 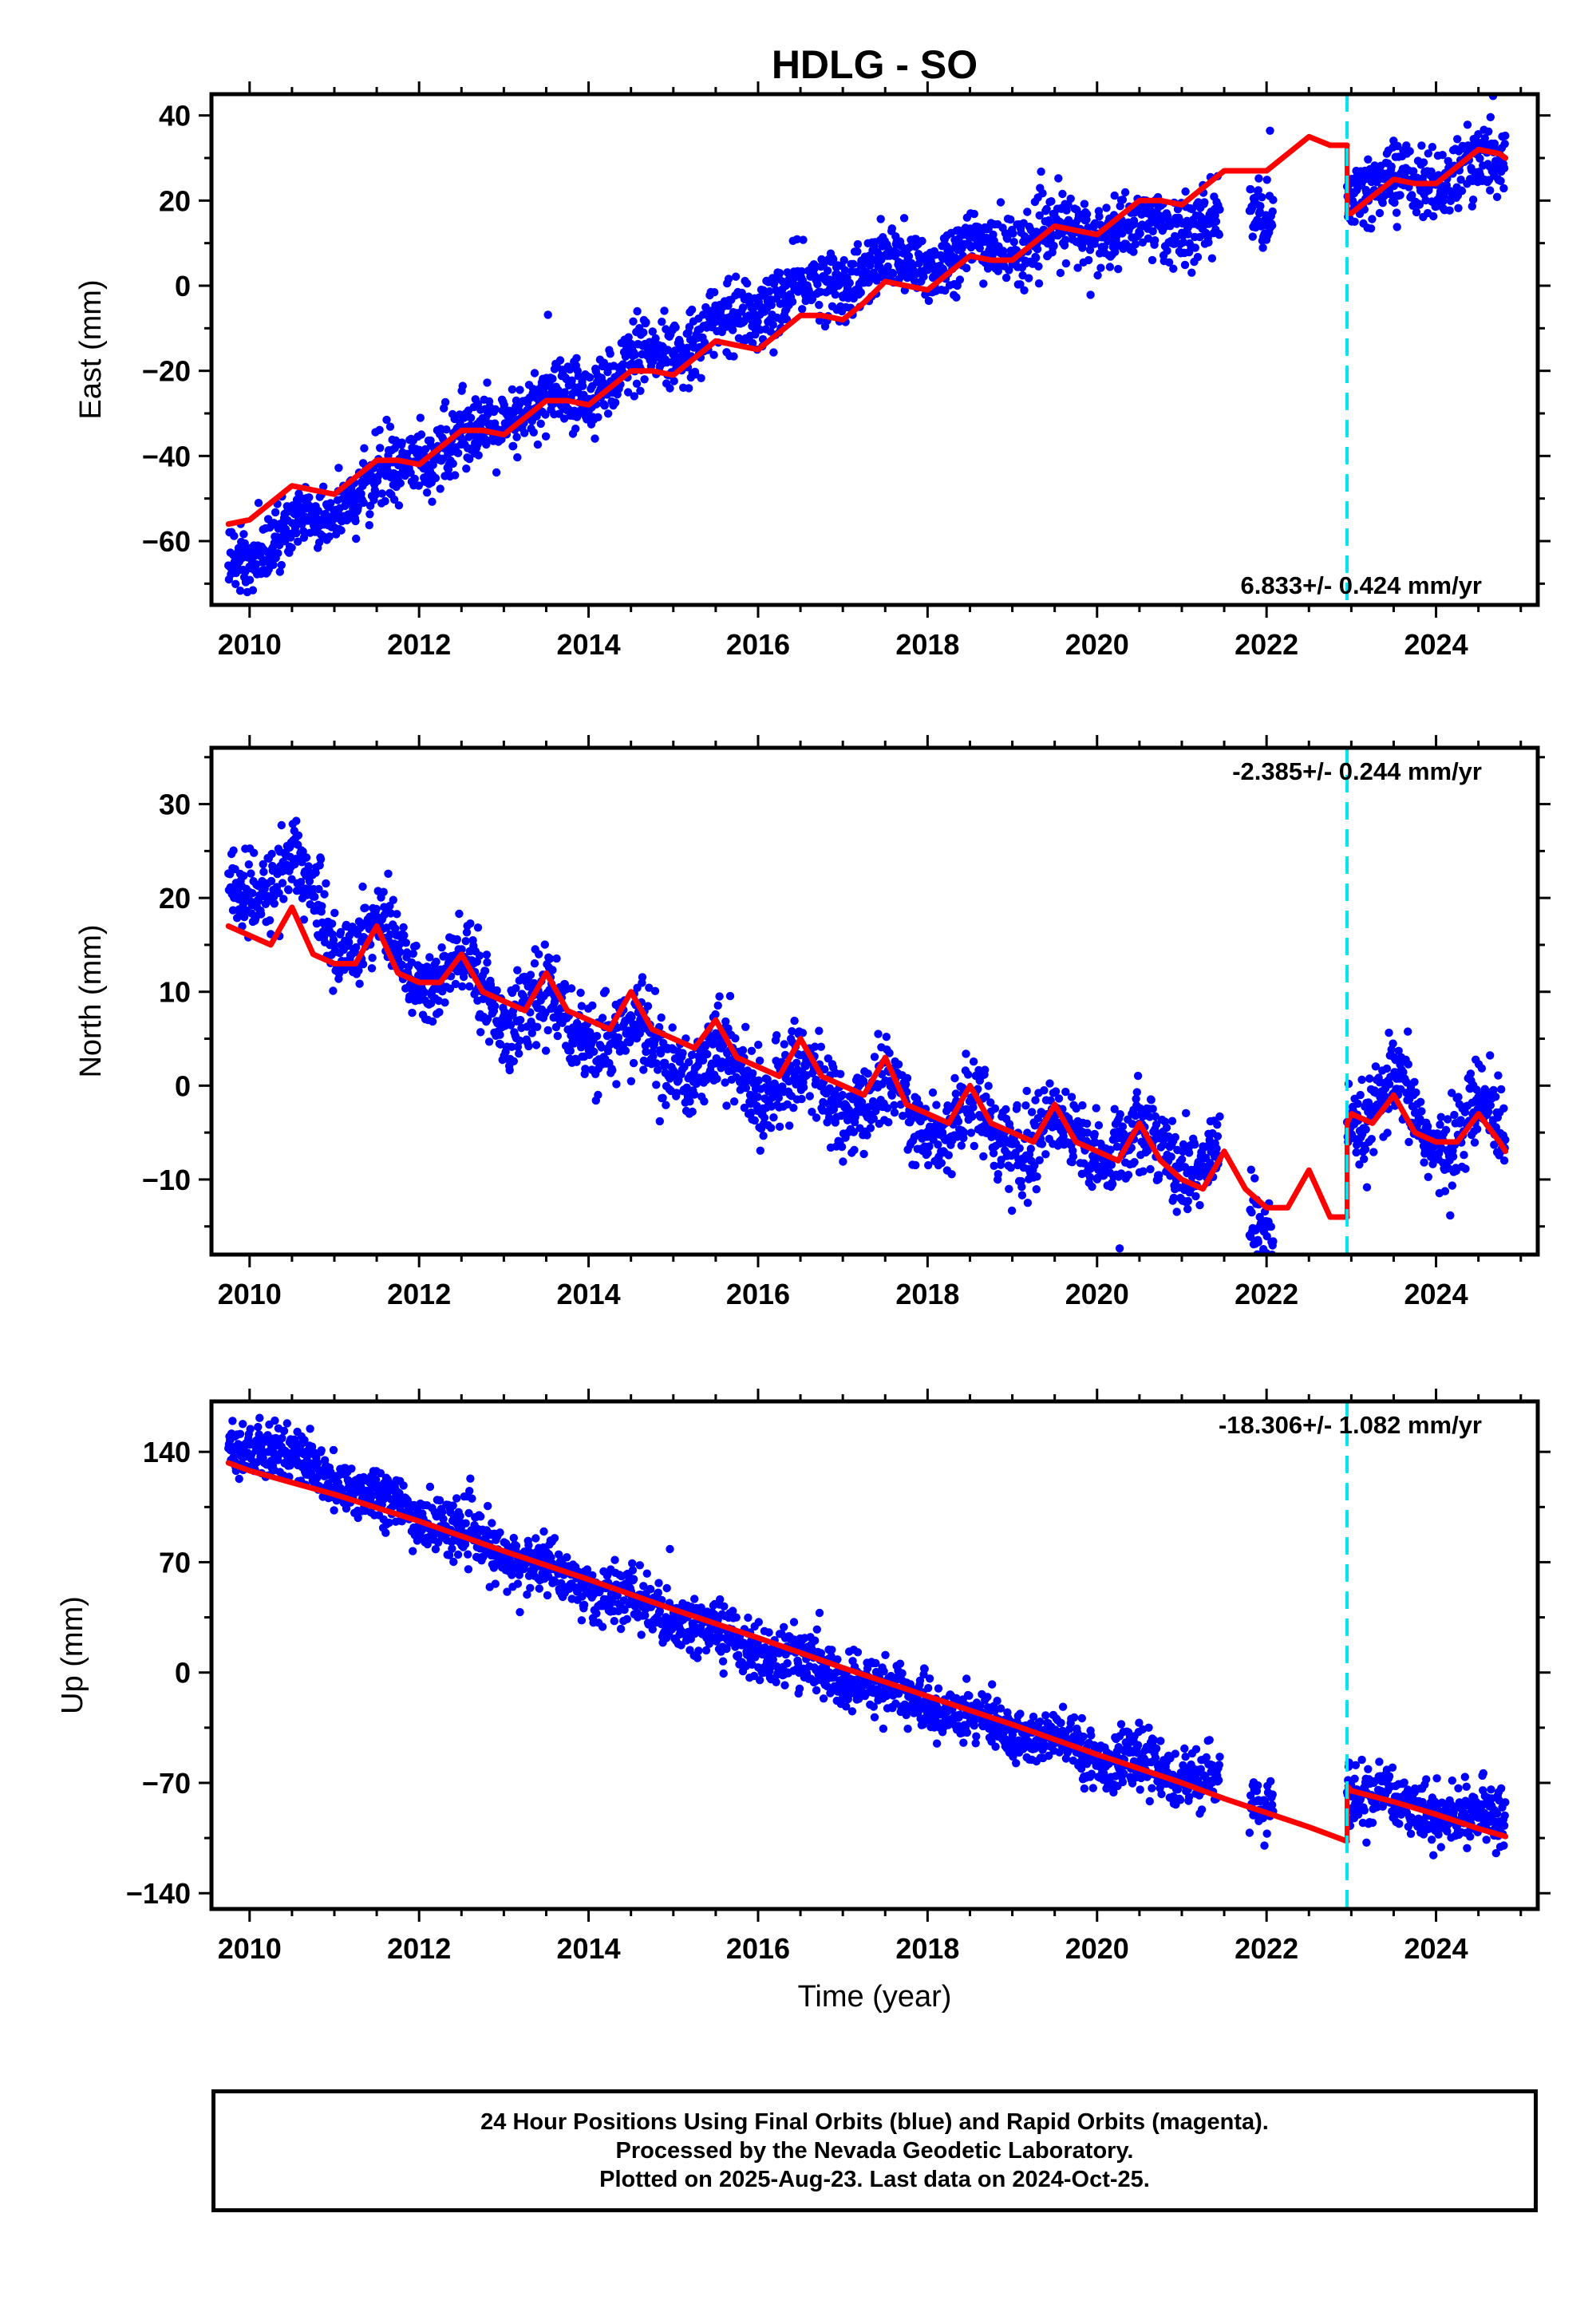 I want to click on x-tick-label: 2024, so click(x=1436, y=644).